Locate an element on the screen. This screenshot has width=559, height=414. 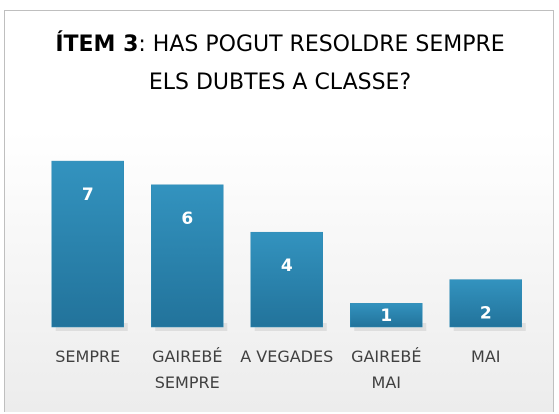
value-label: 6 is located at coordinates (187, 219).